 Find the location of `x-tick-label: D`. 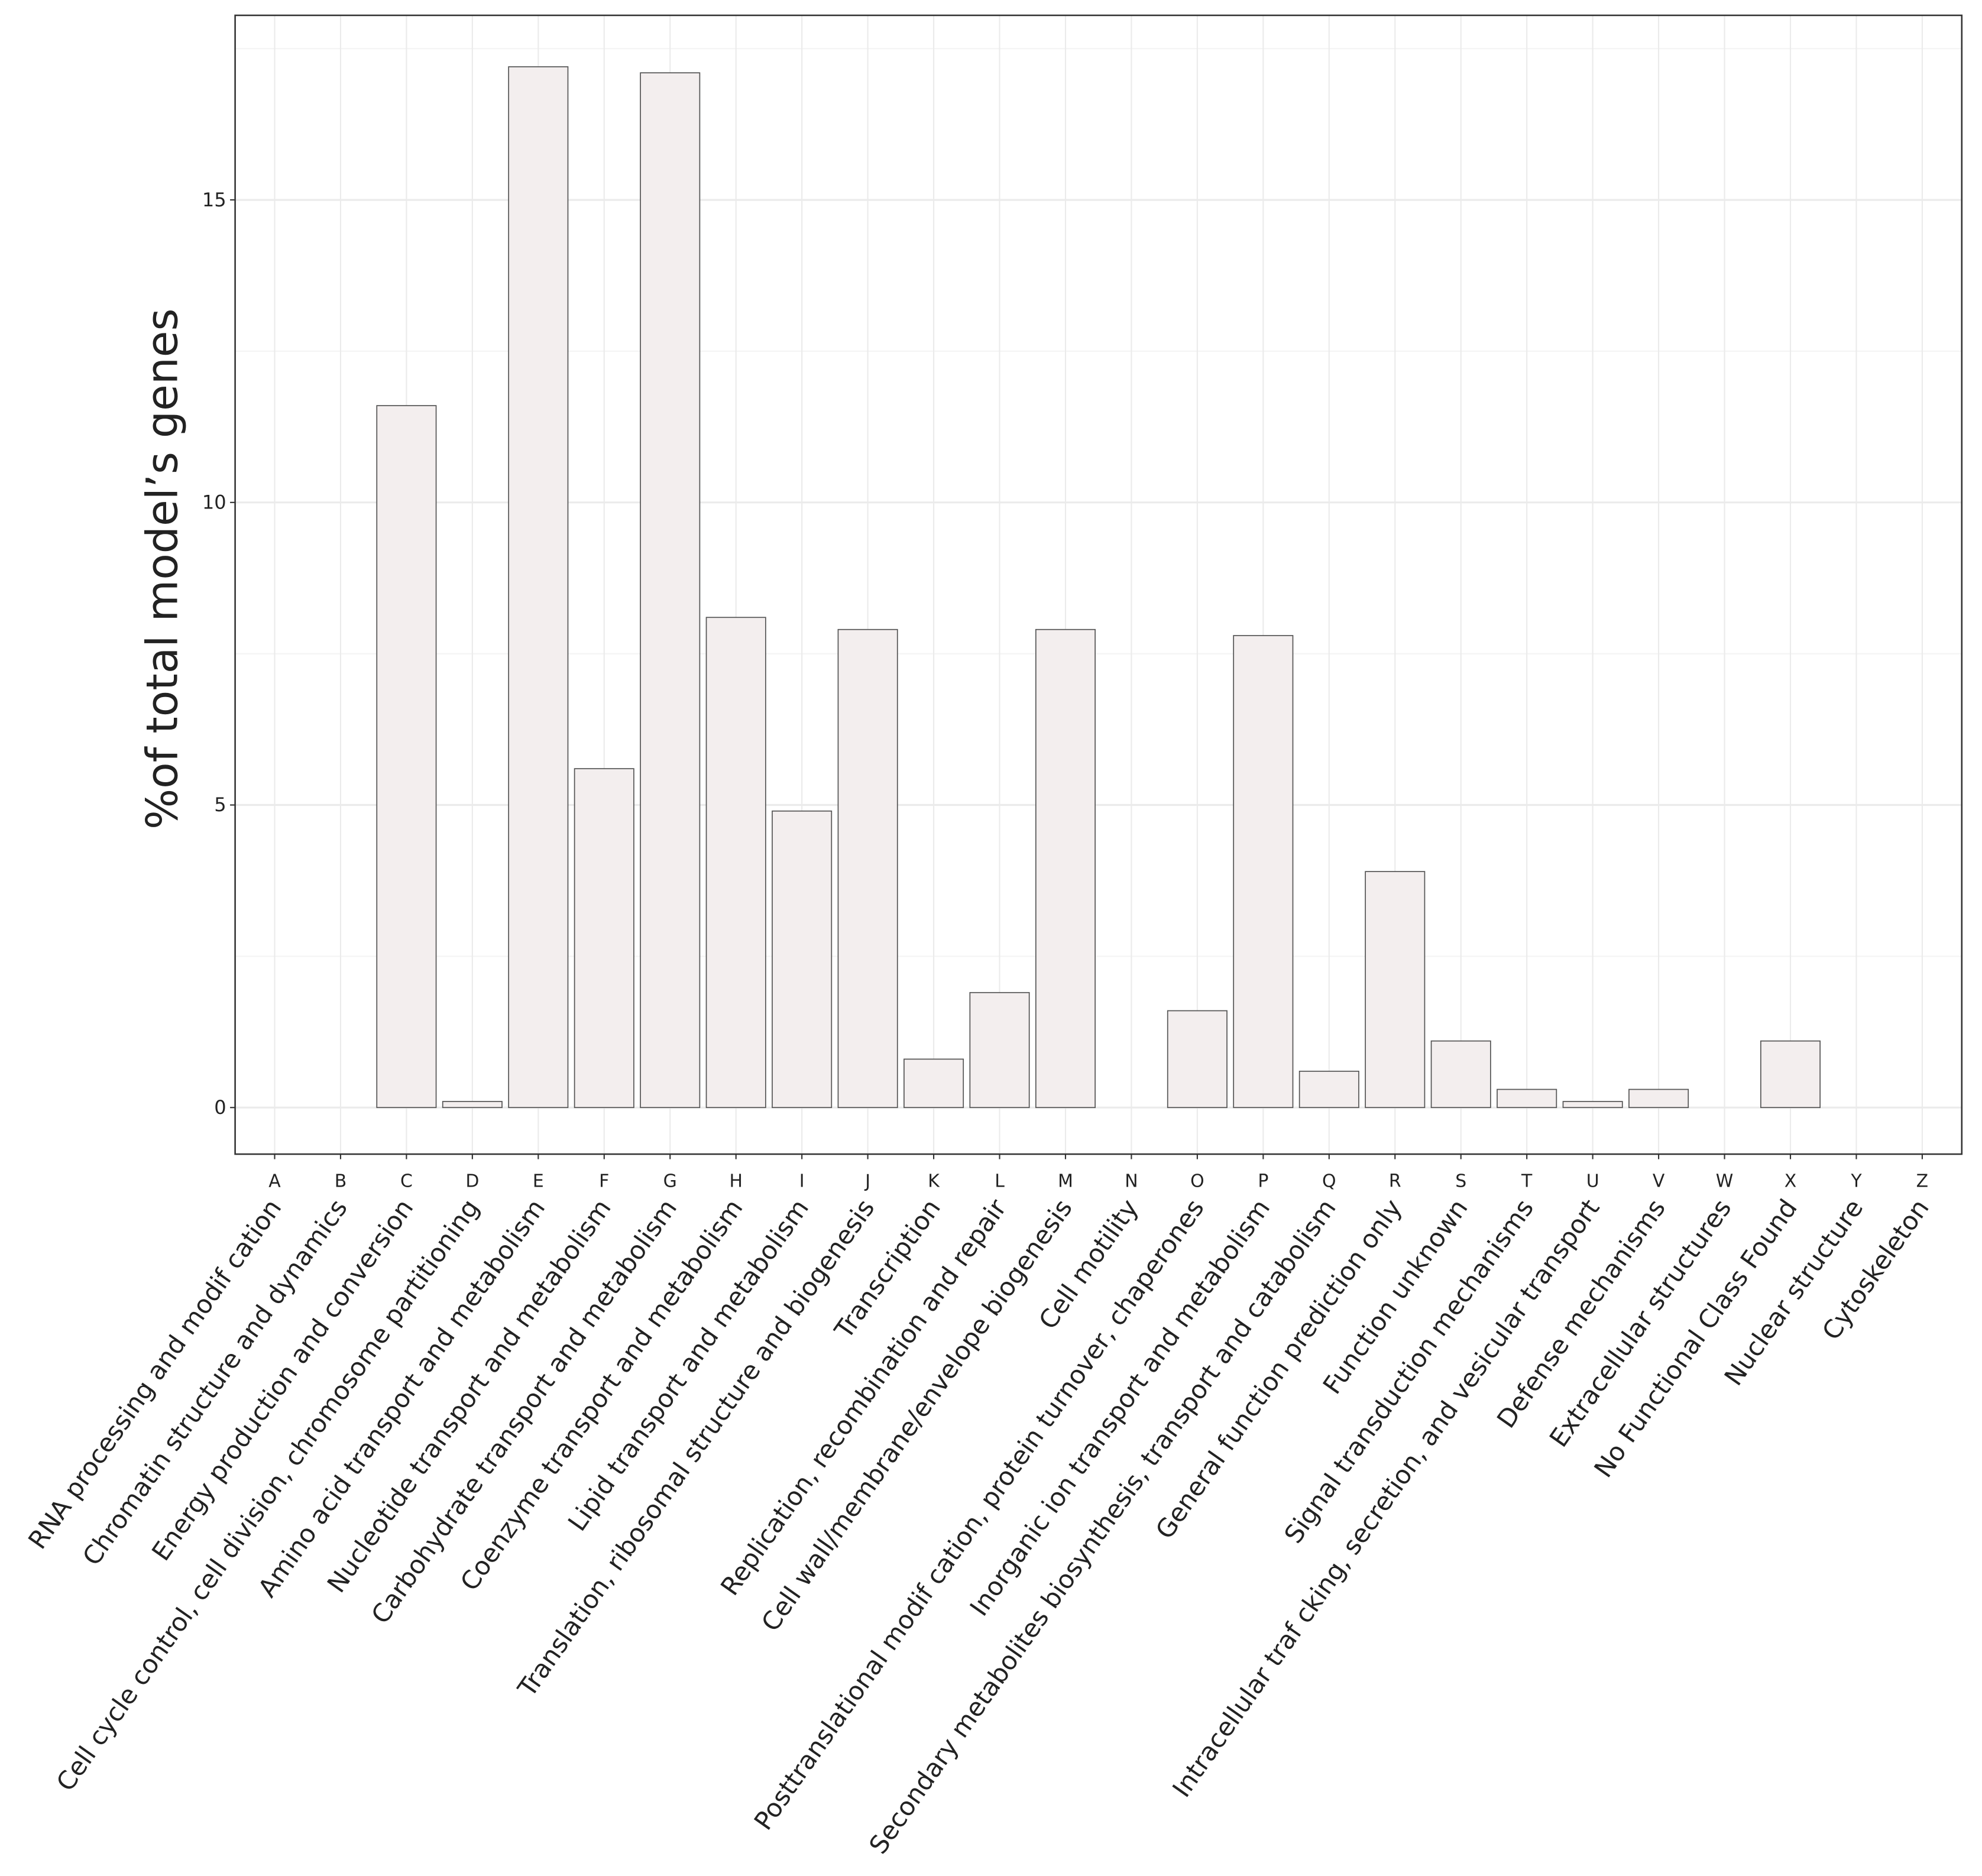

x-tick-label: D is located at coordinates (472, 1181).